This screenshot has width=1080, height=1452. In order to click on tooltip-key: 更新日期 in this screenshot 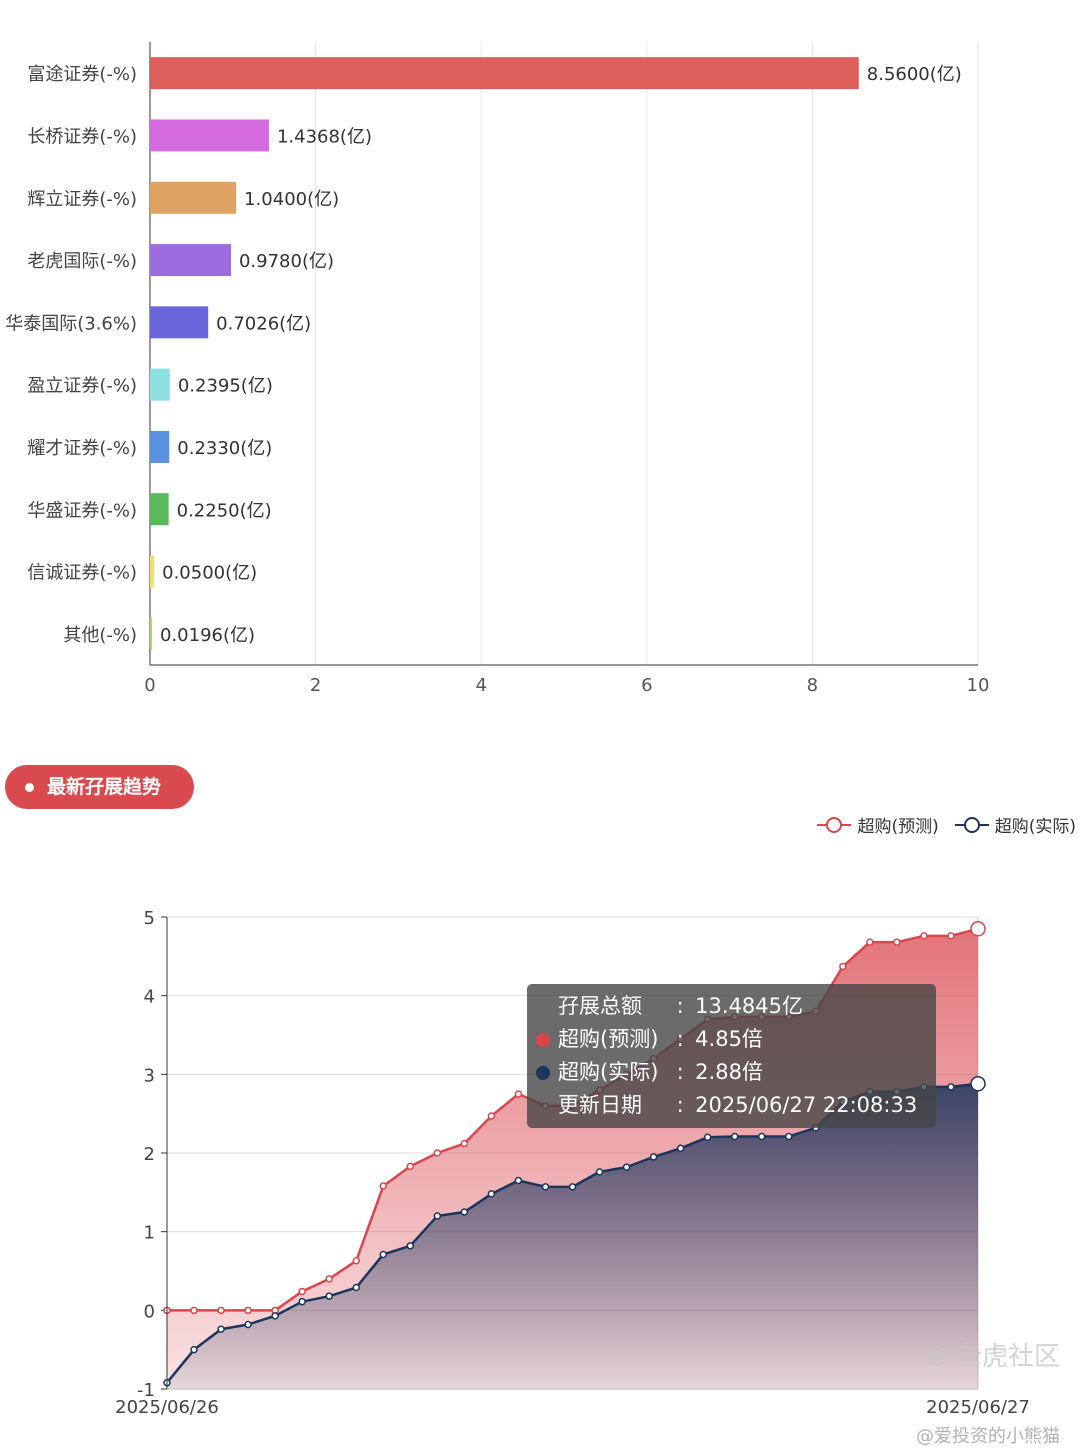, I will do `click(600, 1105)`.